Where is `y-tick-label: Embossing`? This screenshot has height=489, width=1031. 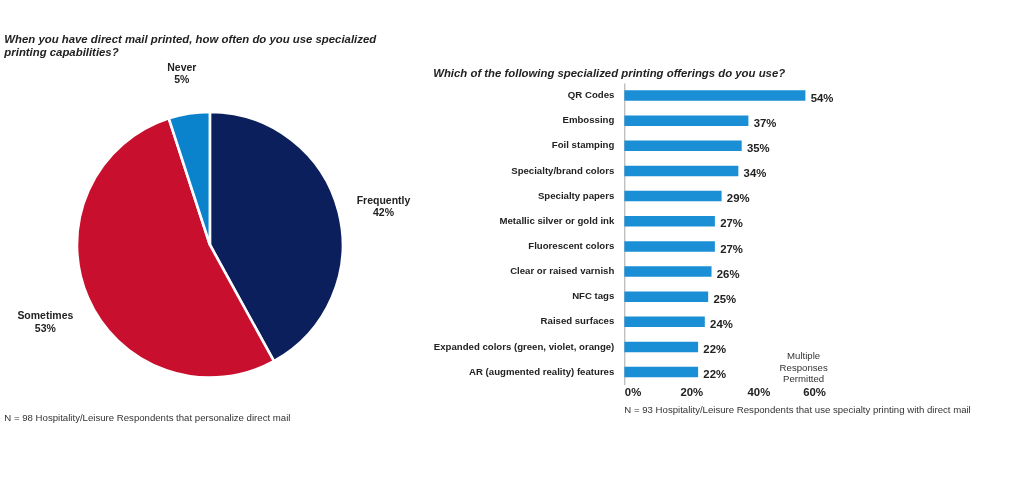
y-tick-label: Embossing is located at coordinates (588, 120).